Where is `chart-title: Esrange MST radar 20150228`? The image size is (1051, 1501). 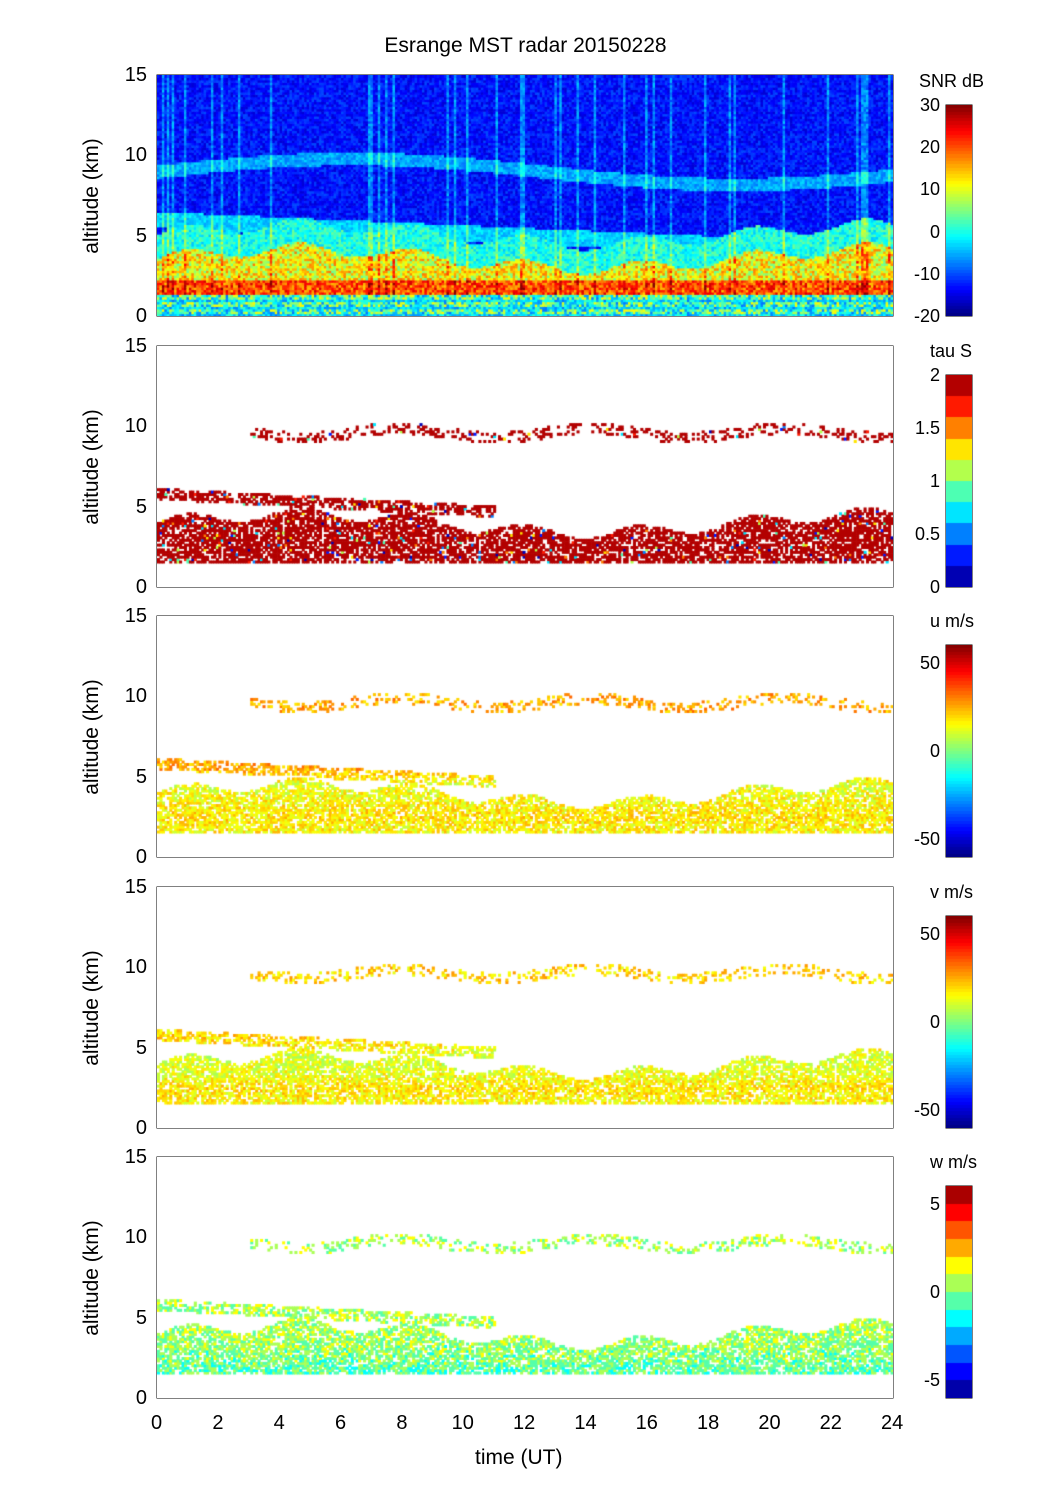
chart-title: Esrange MST radar 20150228 is located at coordinates (525, 45).